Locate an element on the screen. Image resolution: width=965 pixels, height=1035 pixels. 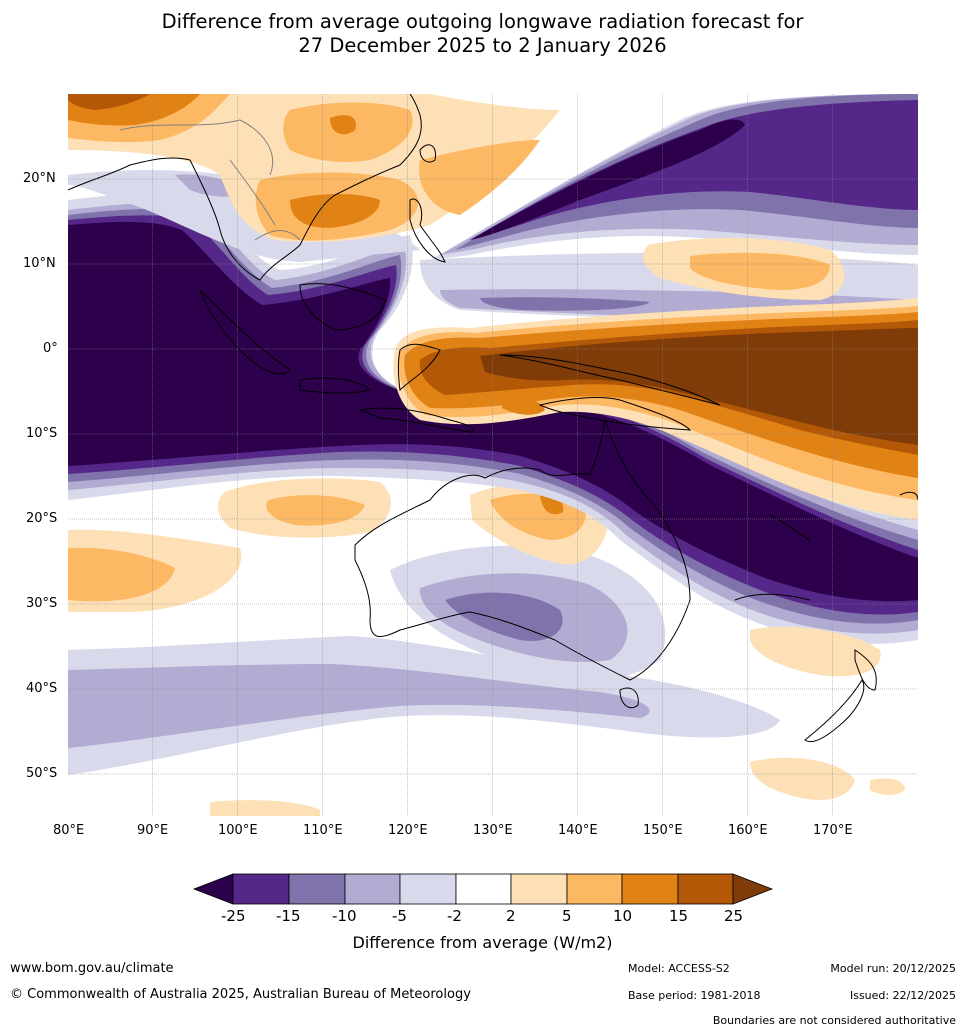
lon-label: 110°E is located at coordinates (323, 830).